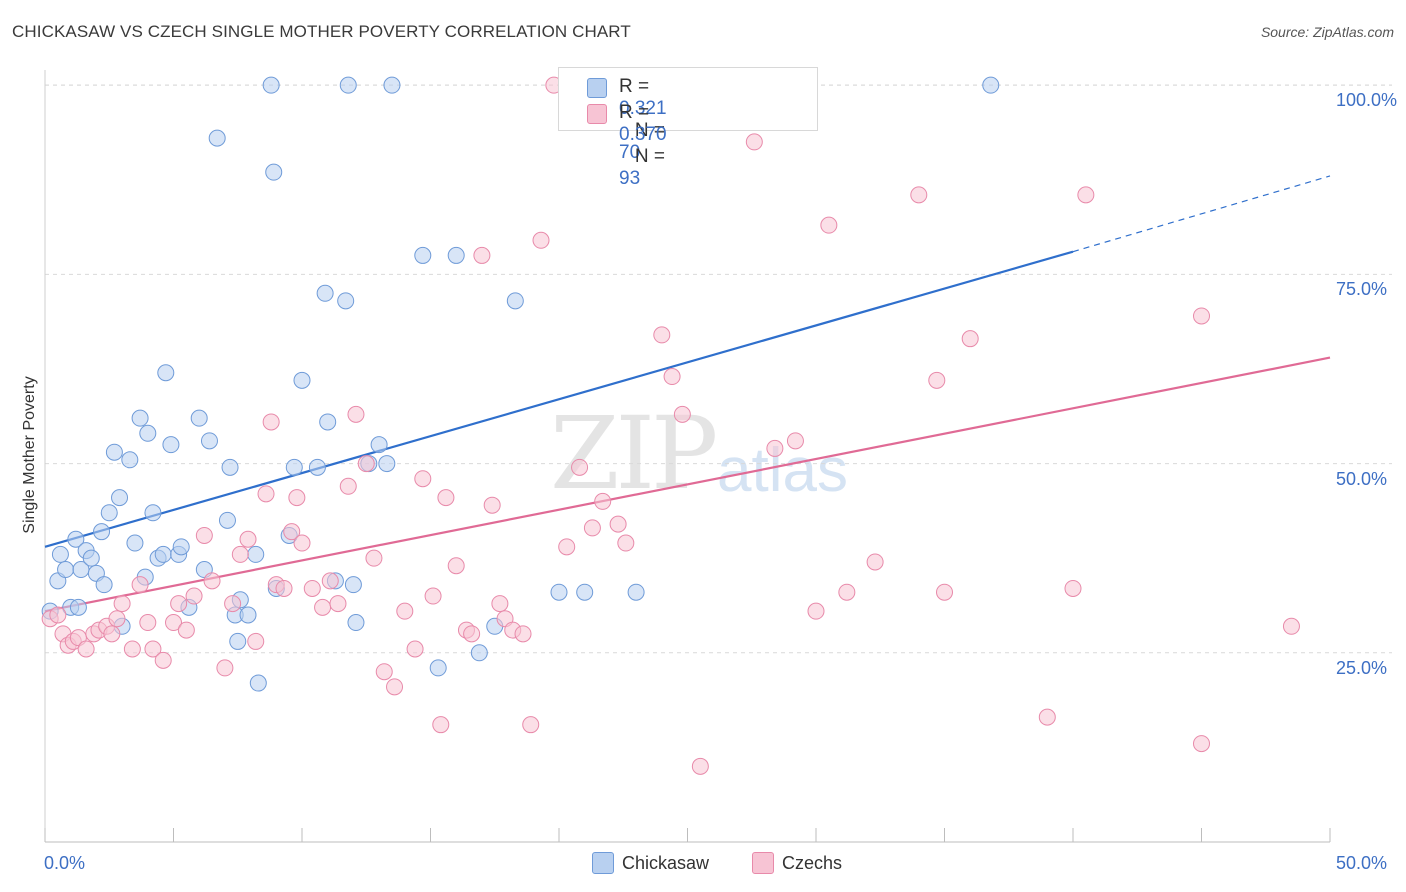  What do you see at coordinates (630, 152) in the screenshot?
I see `legend-n-value: 70` at bounding box center [630, 152].